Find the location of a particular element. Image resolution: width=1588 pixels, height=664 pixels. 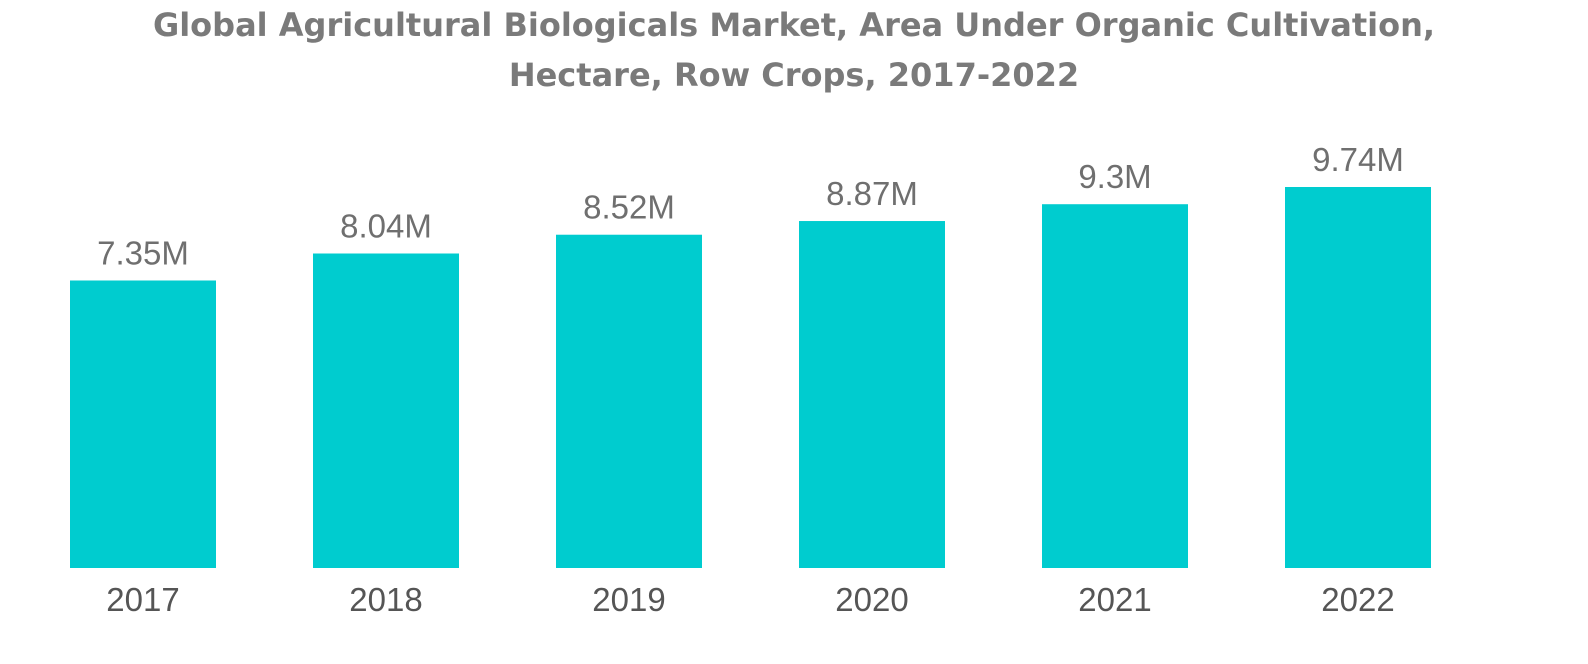

bar-2021 is located at coordinates (1115, 386).